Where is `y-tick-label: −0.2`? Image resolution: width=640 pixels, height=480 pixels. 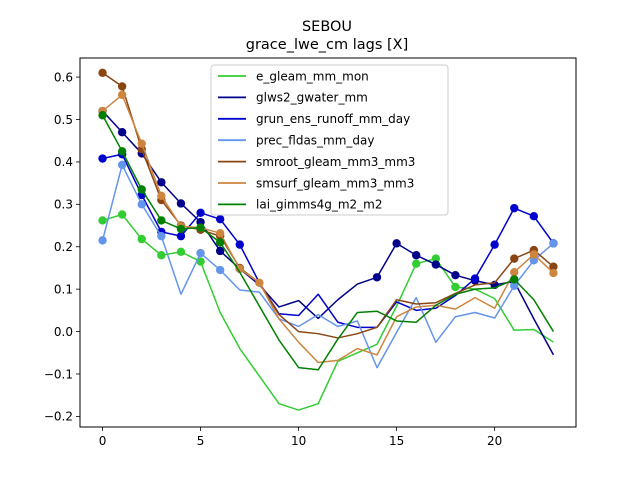 y-tick-label: −0.2 is located at coordinates (58, 417).